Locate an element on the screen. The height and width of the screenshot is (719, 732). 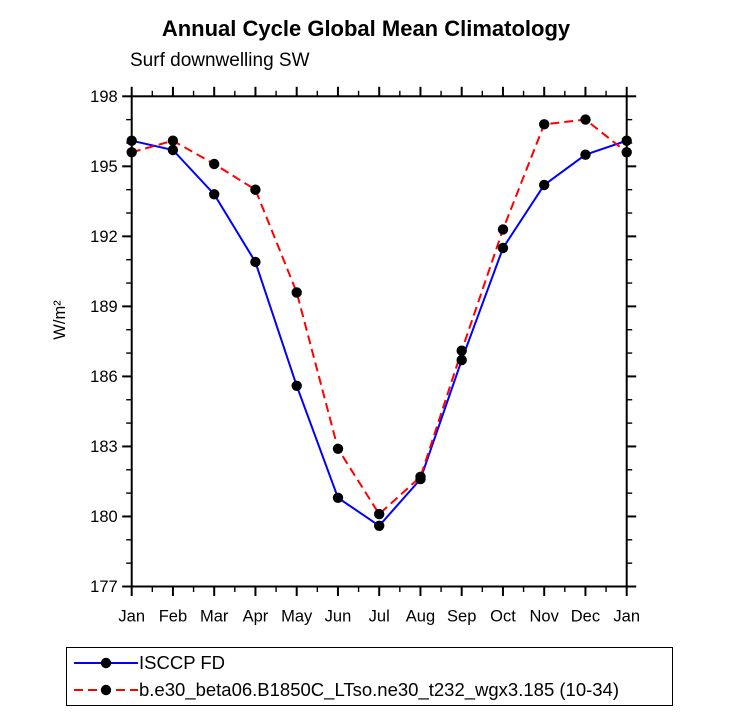
x-tick-label: Jul is located at coordinates (379, 617).